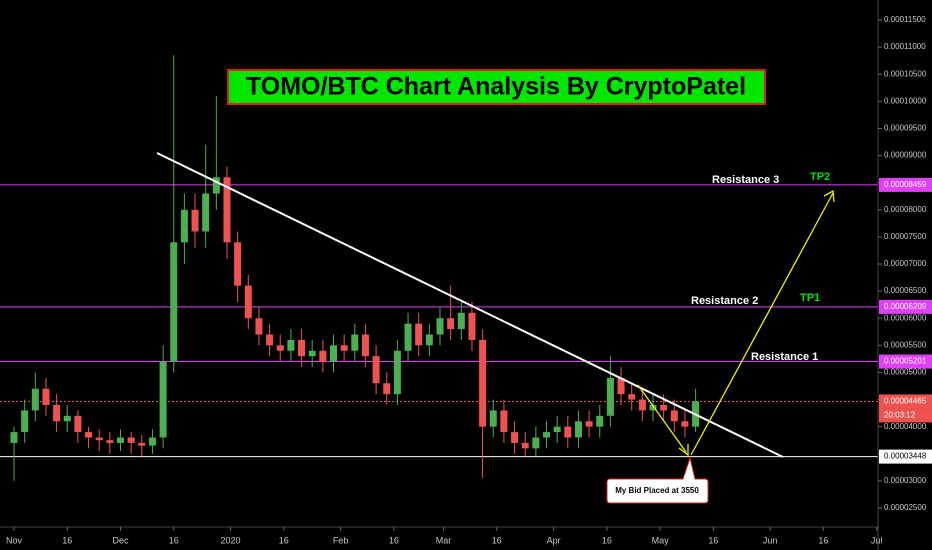 This screenshot has height=550, width=932. What do you see at coordinates (444, 540) in the screenshot?
I see `x-tick-label: Mar` at bounding box center [444, 540].